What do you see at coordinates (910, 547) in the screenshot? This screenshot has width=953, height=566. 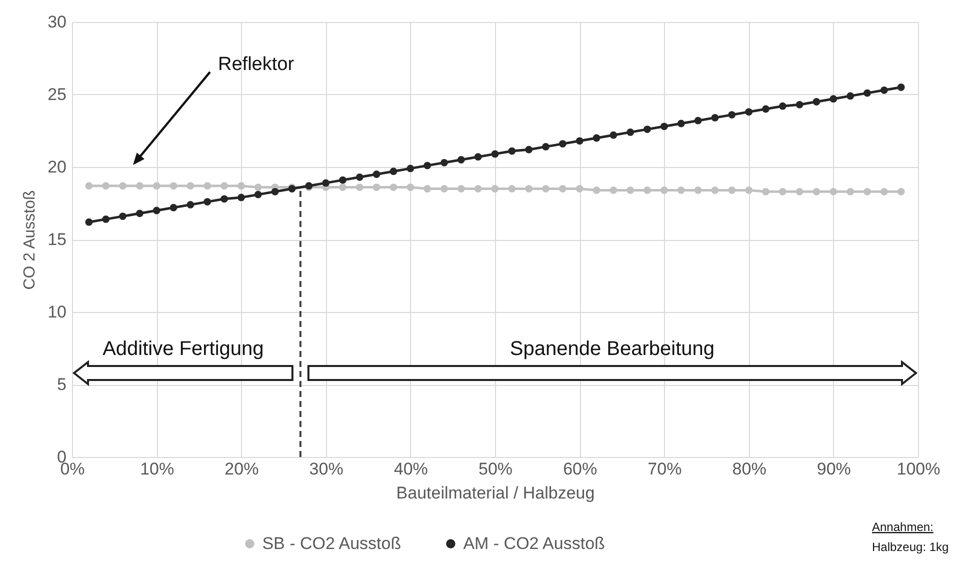 I see `text: Halbzeug: 1kg` at bounding box center [910, 547].